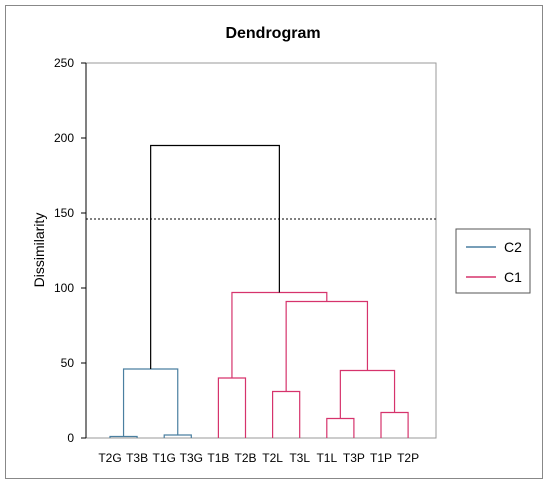  I want to click on legend-label: C2, so click(513, 247).